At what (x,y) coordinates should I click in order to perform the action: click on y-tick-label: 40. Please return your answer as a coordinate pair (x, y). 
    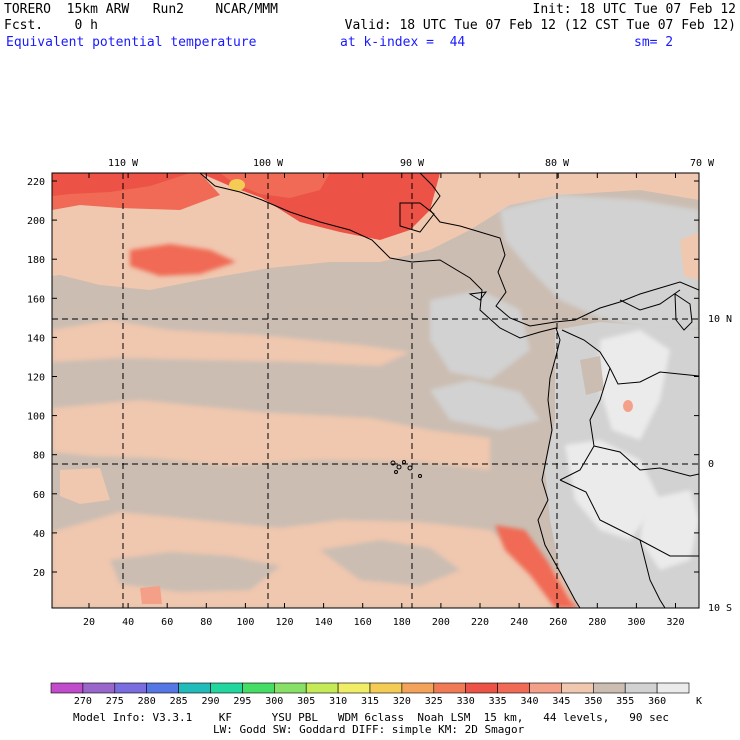
    Looking at the image, I should click on (39, 534).